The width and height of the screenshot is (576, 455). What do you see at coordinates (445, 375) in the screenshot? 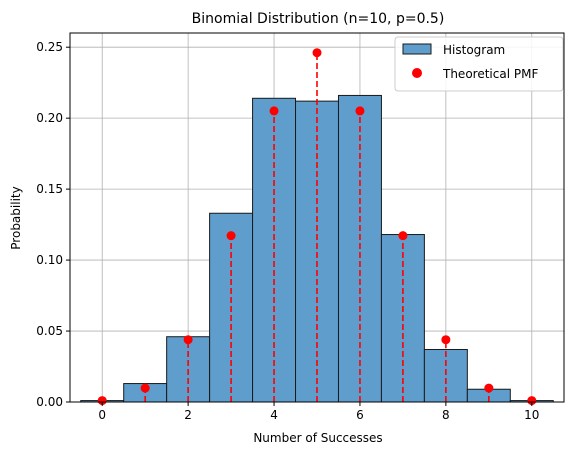
I see `histogram-bar` at bounding box center [445, 375].